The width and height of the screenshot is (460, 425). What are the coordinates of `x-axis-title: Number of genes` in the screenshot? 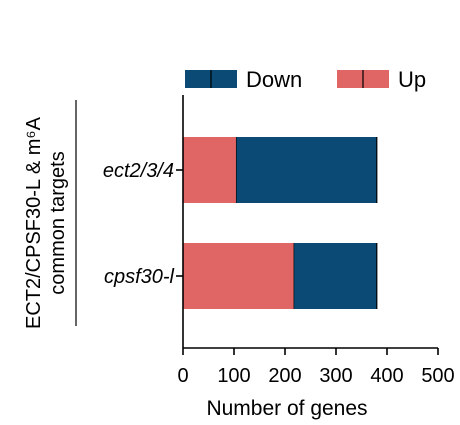 It's located at (286, 408).